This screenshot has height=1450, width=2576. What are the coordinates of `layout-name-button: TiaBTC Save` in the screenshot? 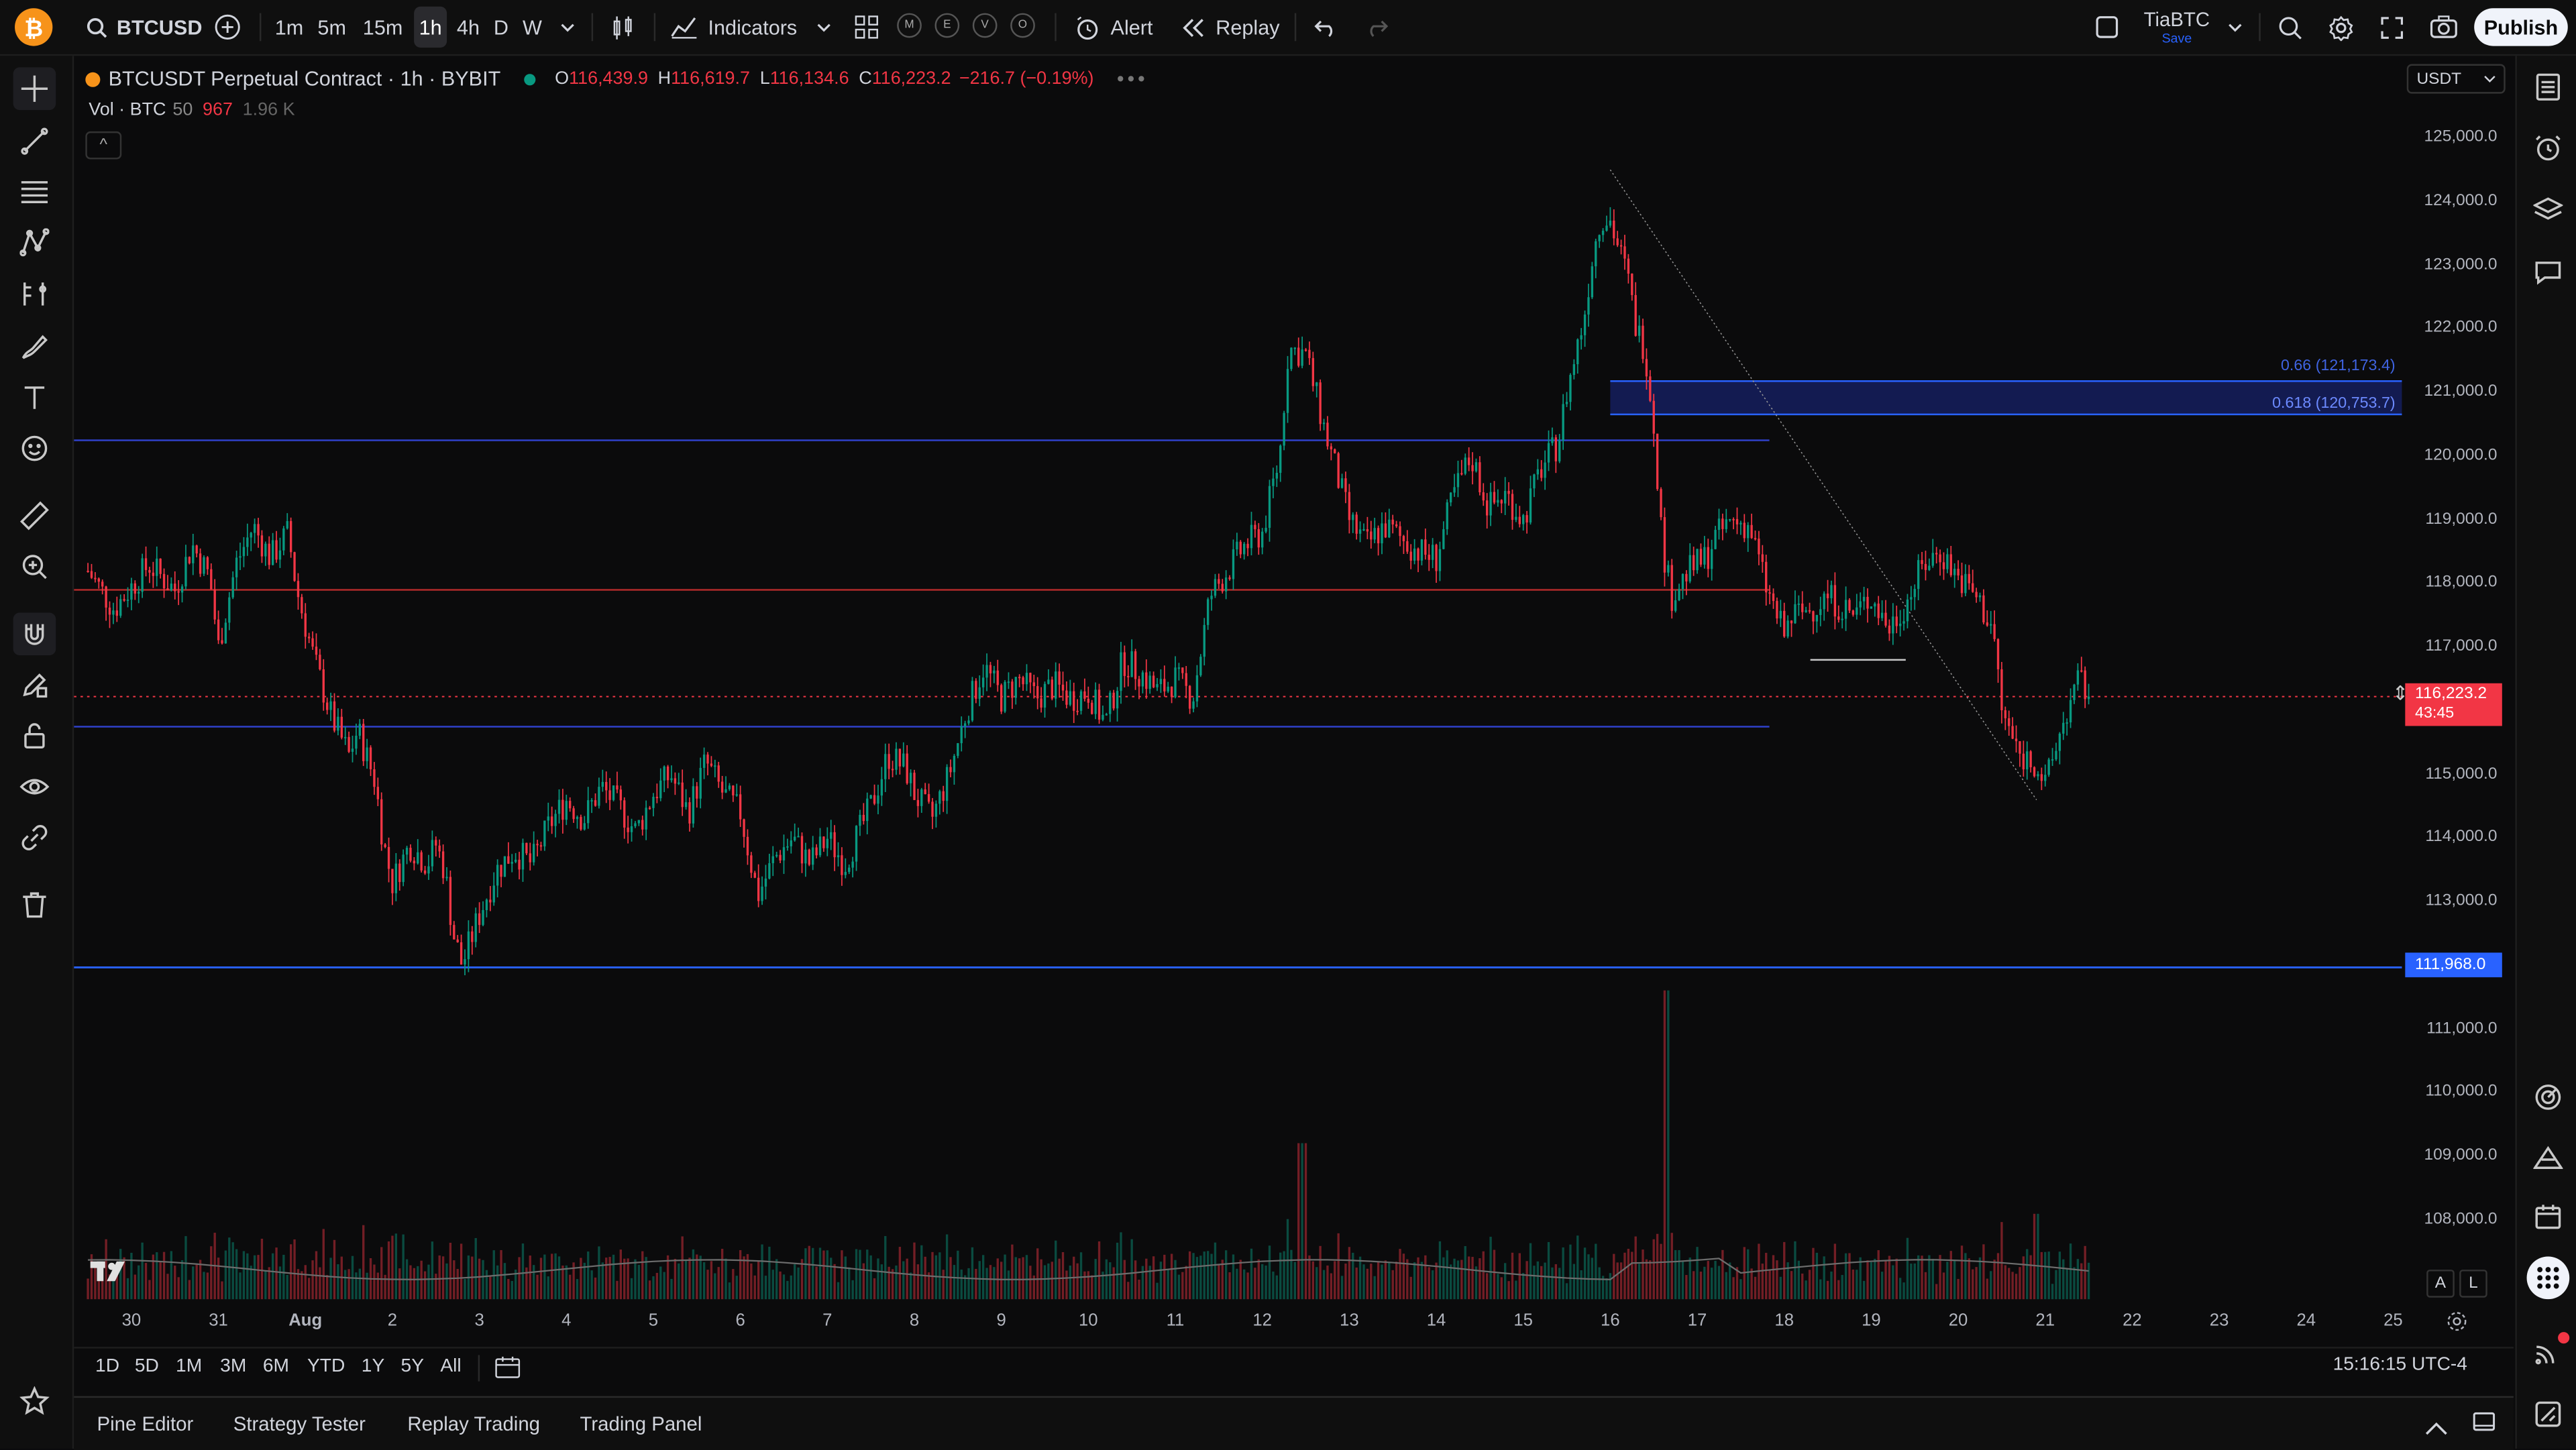 It's located at (2177, 27).